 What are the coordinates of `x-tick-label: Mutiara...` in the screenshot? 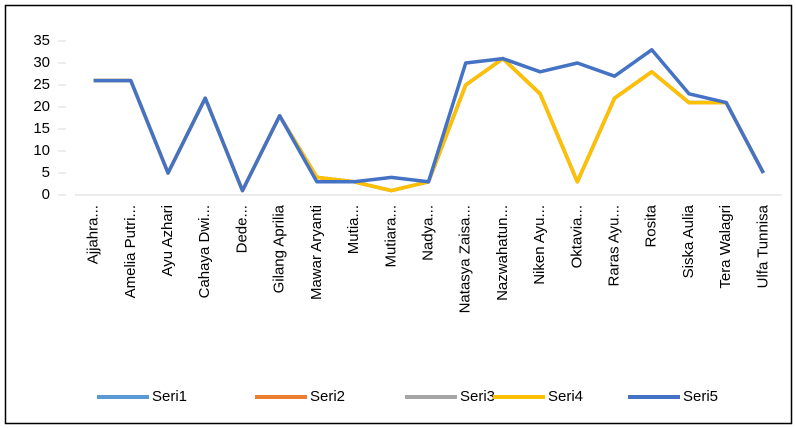 It's located at (390, 236).